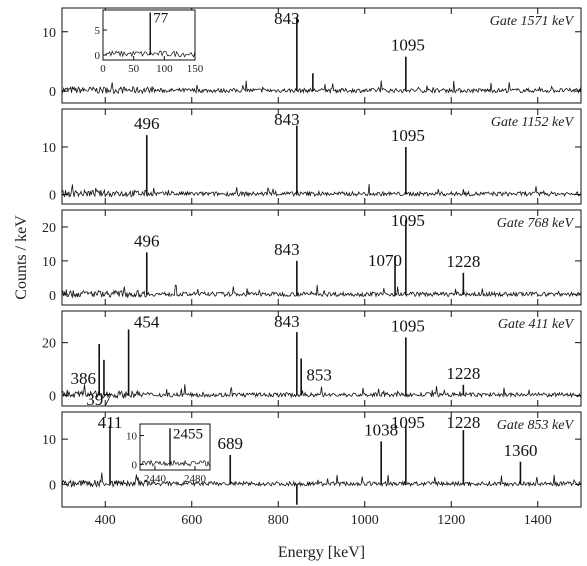  I want to click on peak-label: 1360, so click(520, 450).